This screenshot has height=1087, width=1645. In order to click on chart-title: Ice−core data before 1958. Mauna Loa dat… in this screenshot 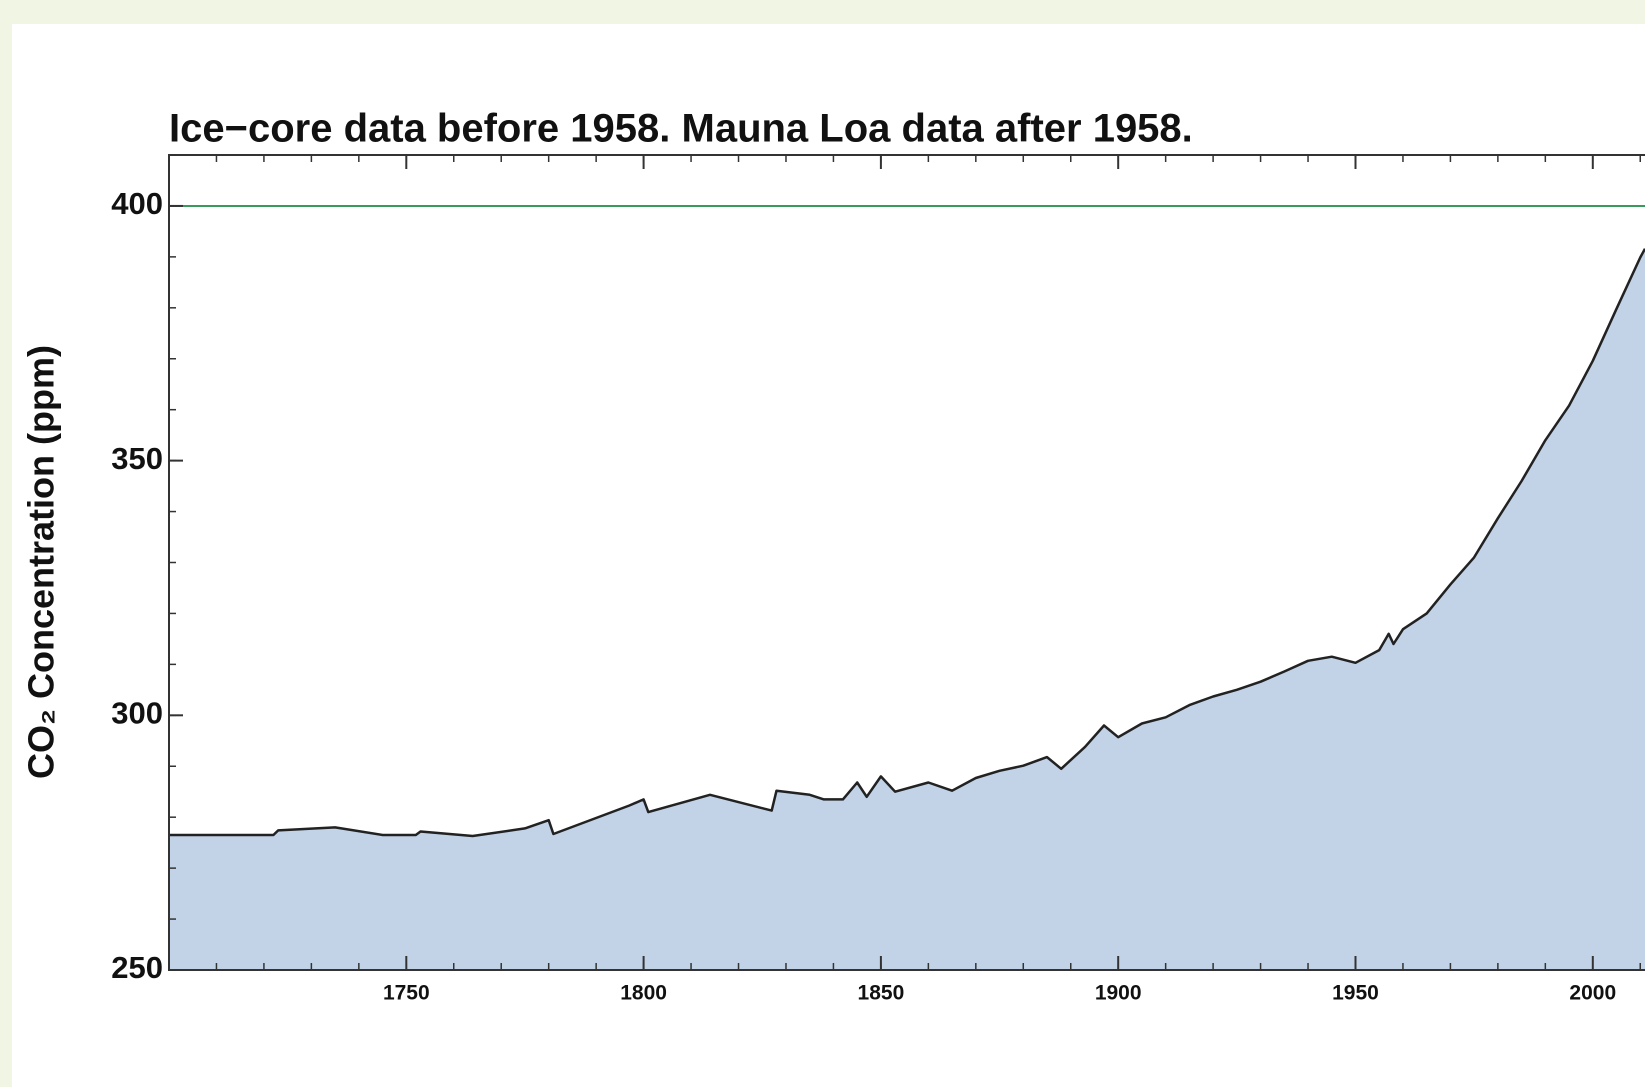, I will do `click(681, 129)`.